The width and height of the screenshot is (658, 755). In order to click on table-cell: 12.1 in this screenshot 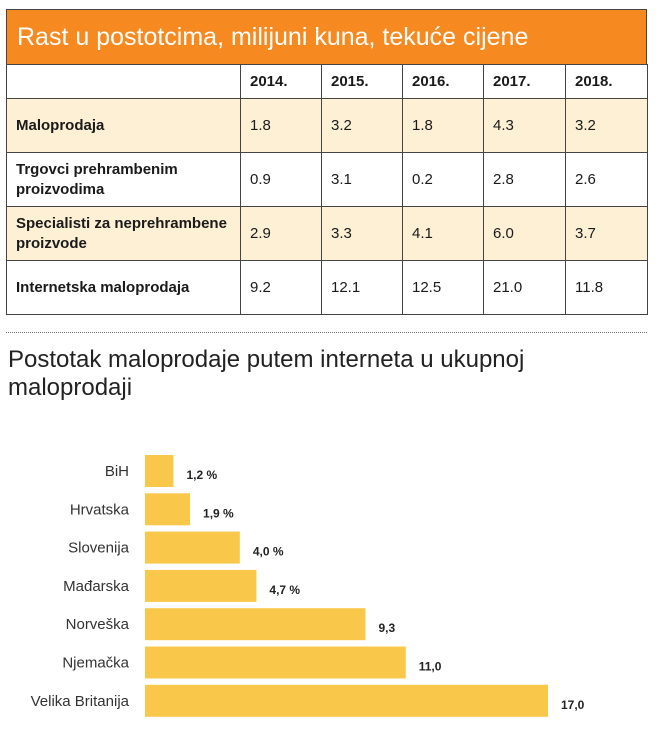, I will do `click(362, 287)`.